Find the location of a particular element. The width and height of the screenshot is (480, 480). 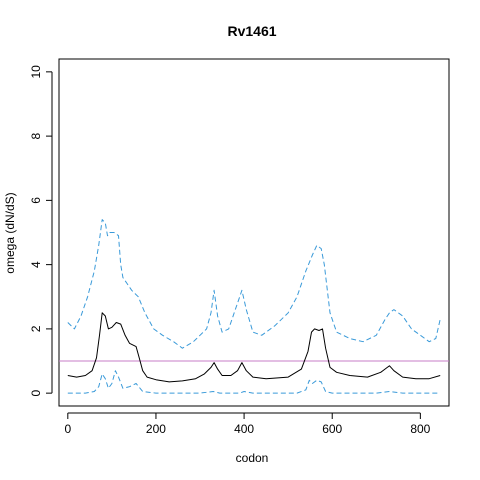

x-tick-label: 200 is located at coordinates (156, 429).